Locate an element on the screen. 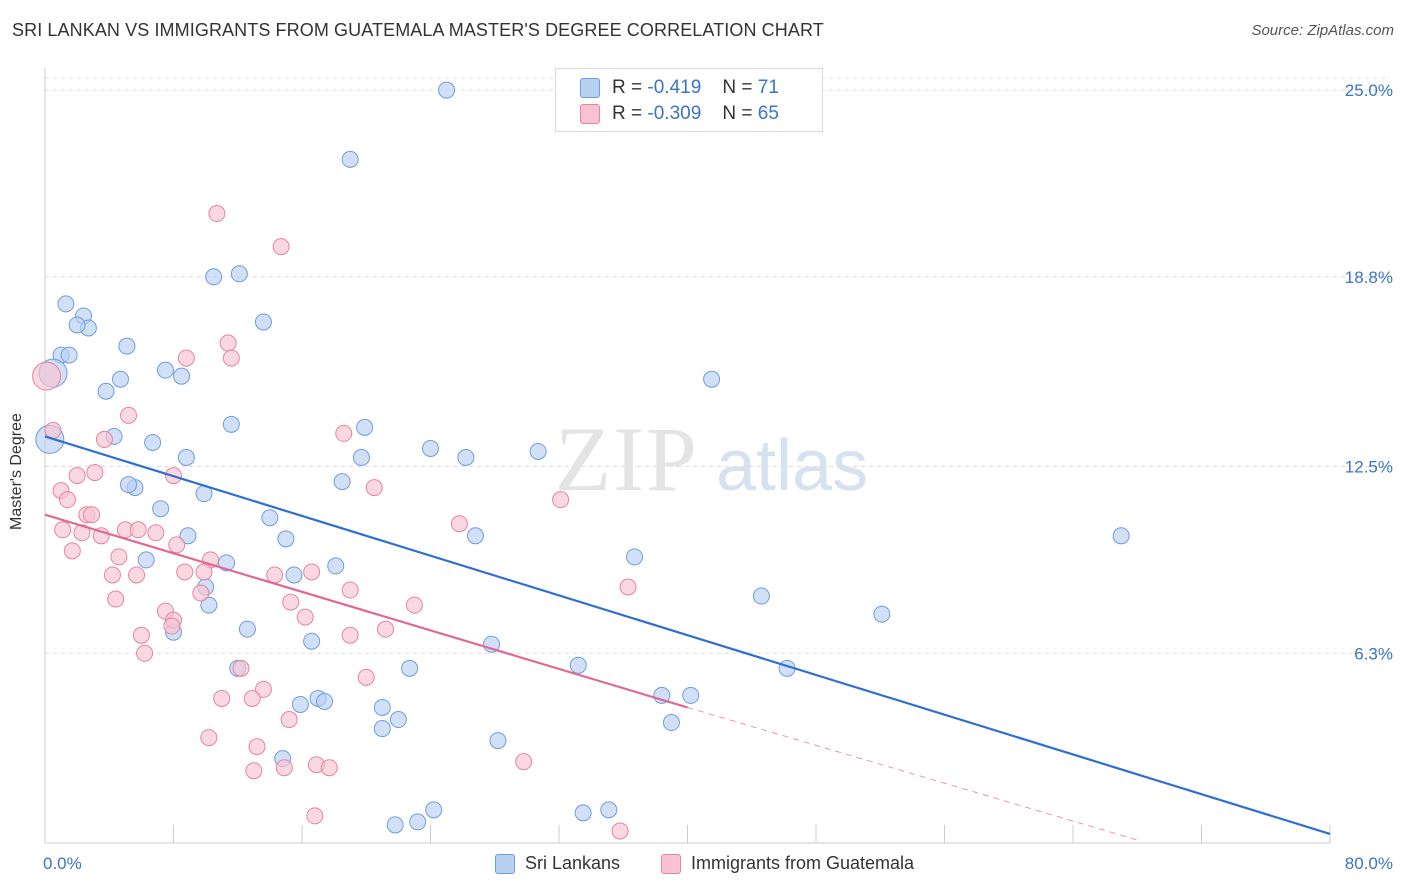  x-tick-label: 0.0% is located at coordinates (62, 863).